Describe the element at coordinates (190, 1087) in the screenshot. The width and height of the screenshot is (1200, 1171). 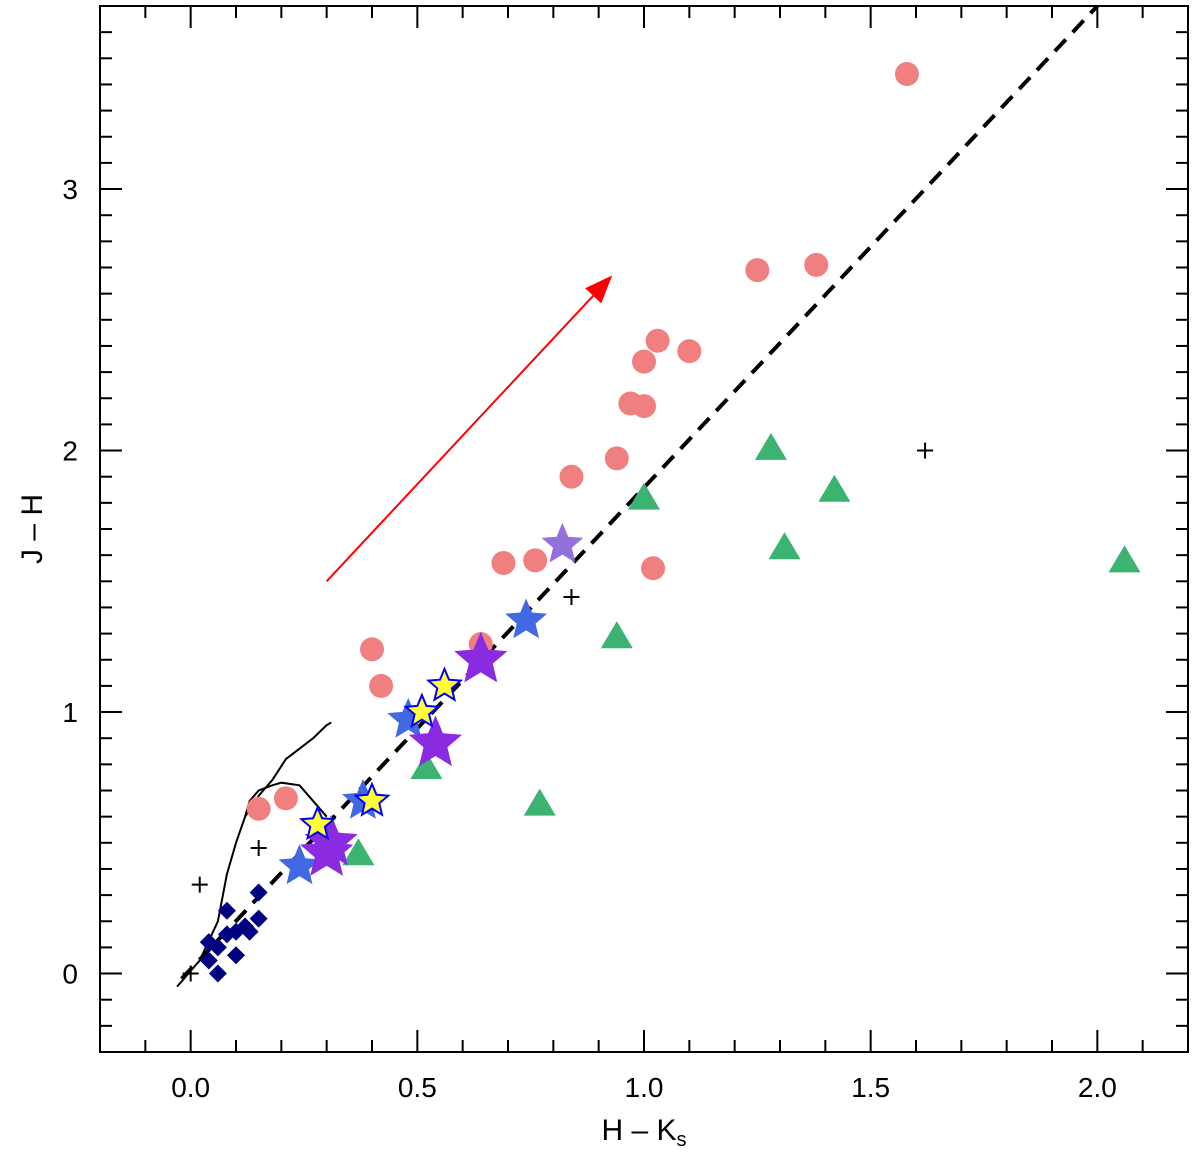
I see `x-tick-label: 0.0` at that location.